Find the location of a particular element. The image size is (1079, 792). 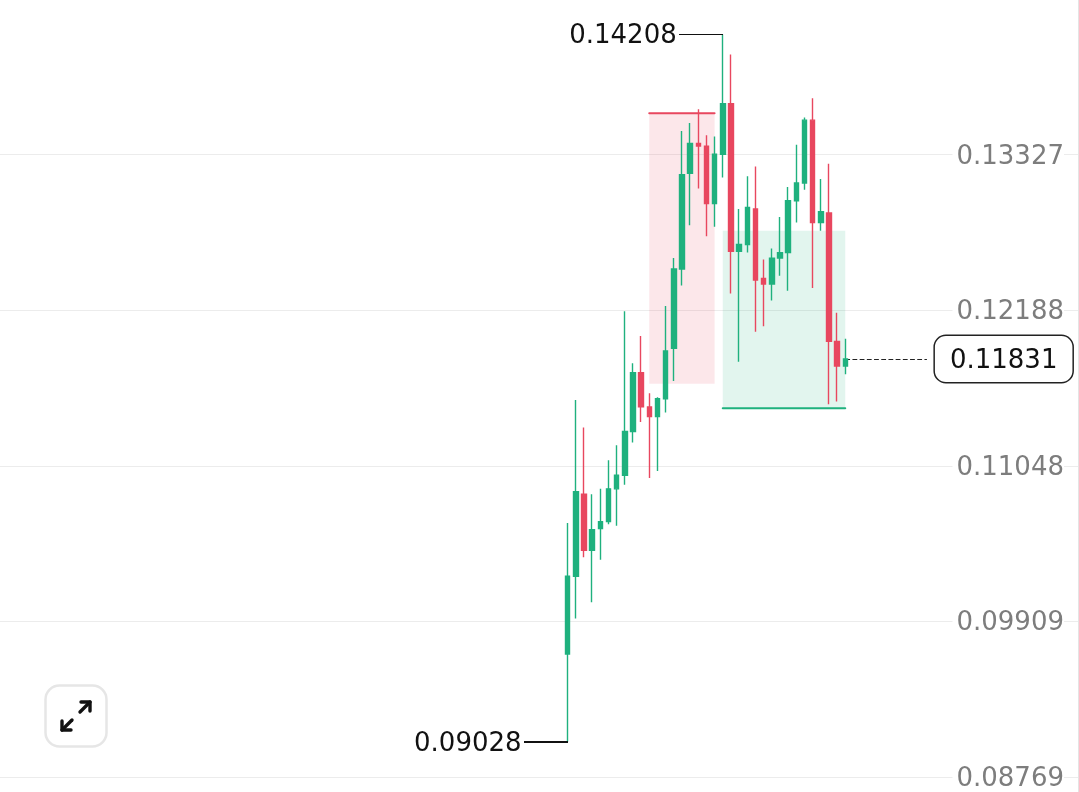

annotation: 0.09028 is located at coordinates (468, 741).